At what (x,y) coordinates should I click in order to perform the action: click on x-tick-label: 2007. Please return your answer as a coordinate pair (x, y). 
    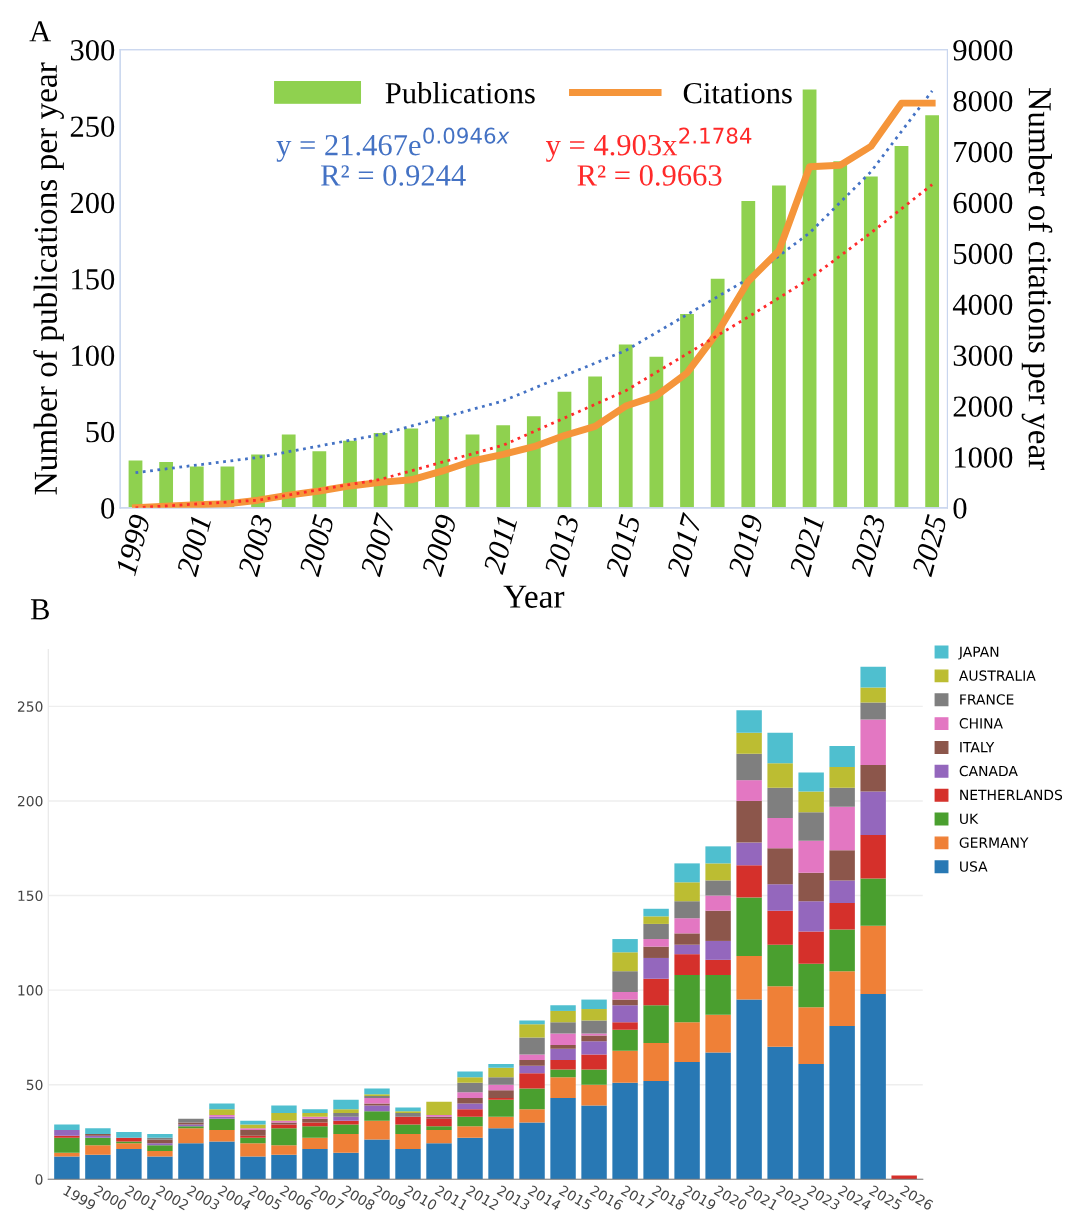
    Looking at the image, I should click on (378, 544).